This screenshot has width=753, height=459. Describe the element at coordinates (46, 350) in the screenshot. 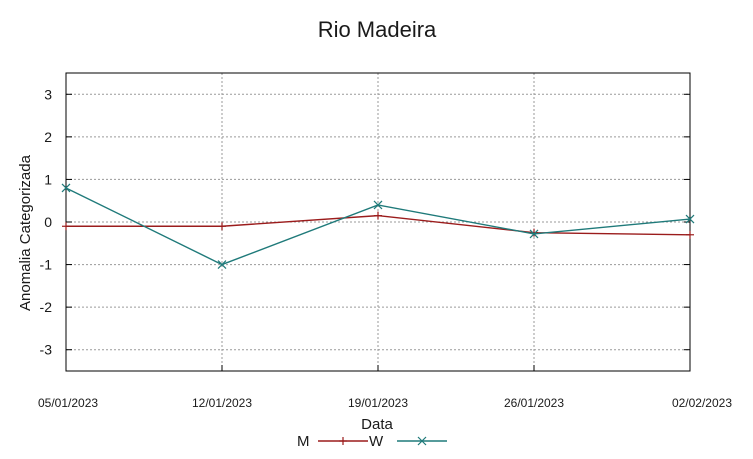

I see `y-tick-label: -3` at that location.